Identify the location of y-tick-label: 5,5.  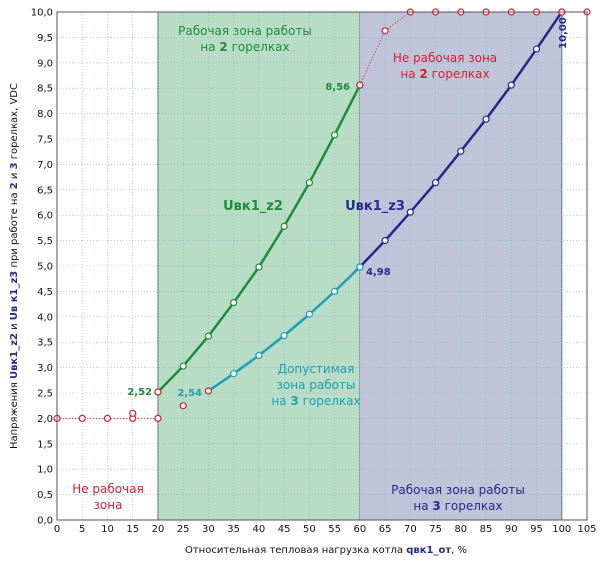
(45, 241).